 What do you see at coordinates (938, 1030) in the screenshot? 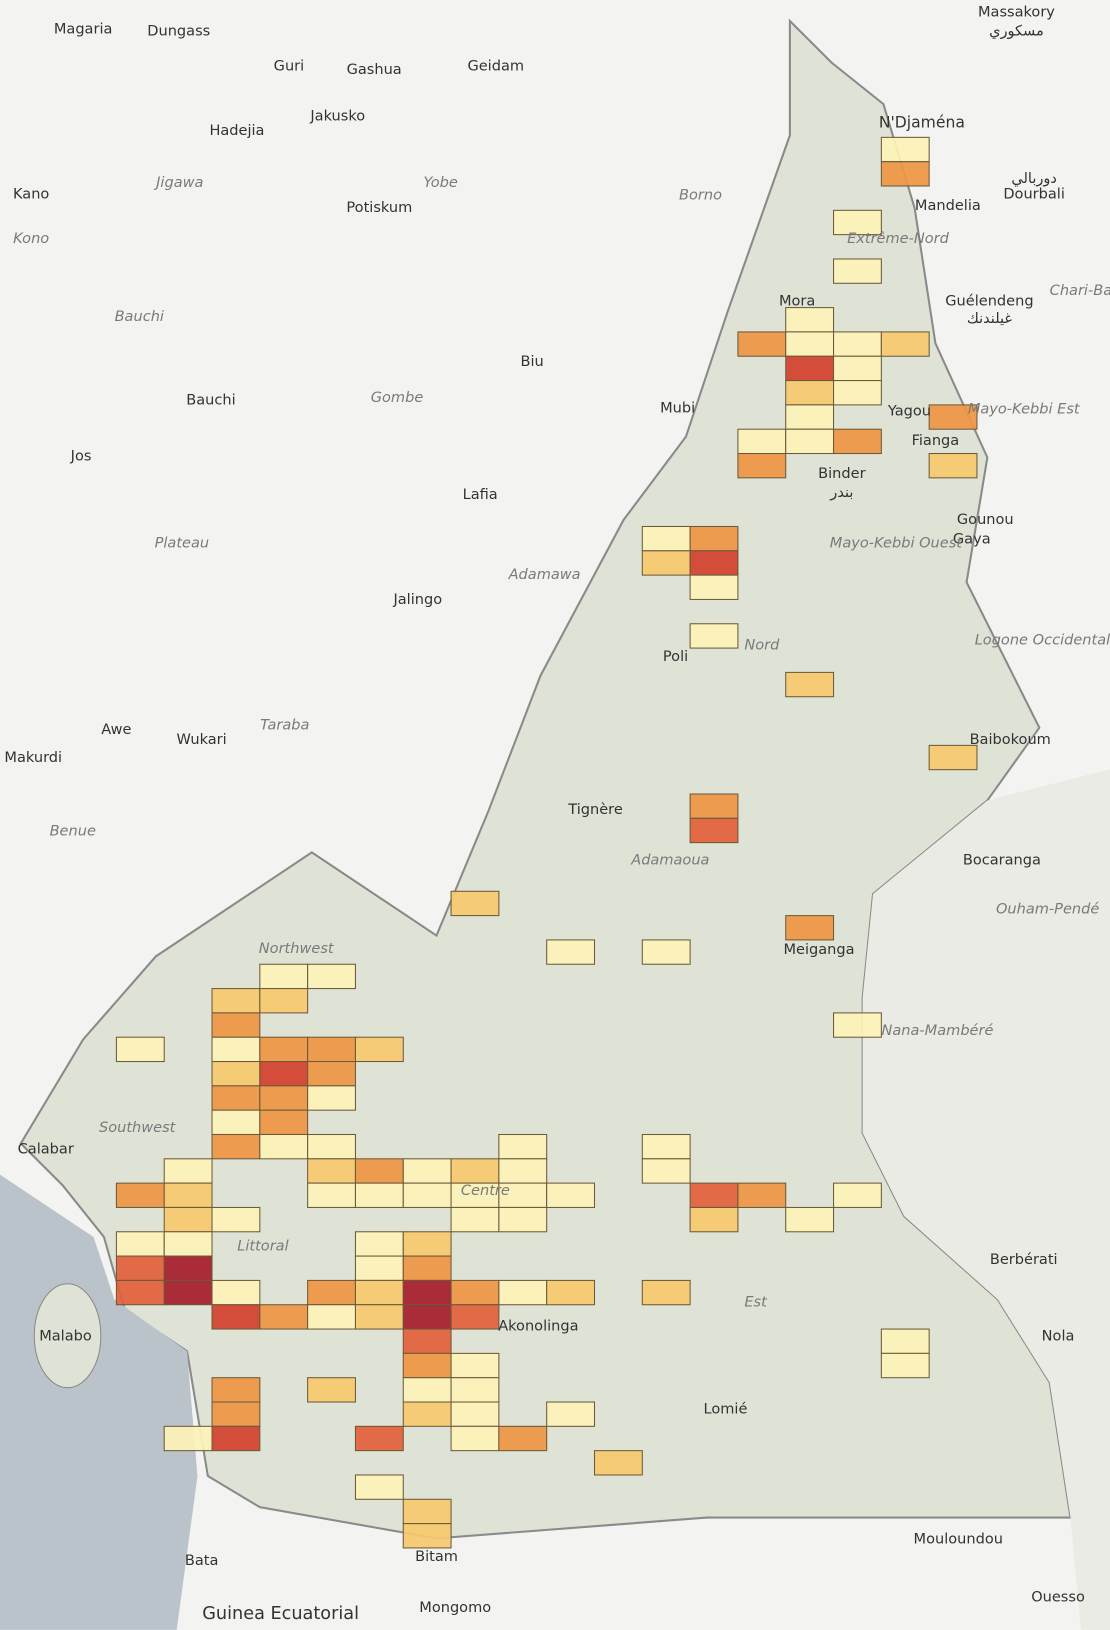
I see `region-label: Nana-Mambéré` at bounding box center [938, 1030].